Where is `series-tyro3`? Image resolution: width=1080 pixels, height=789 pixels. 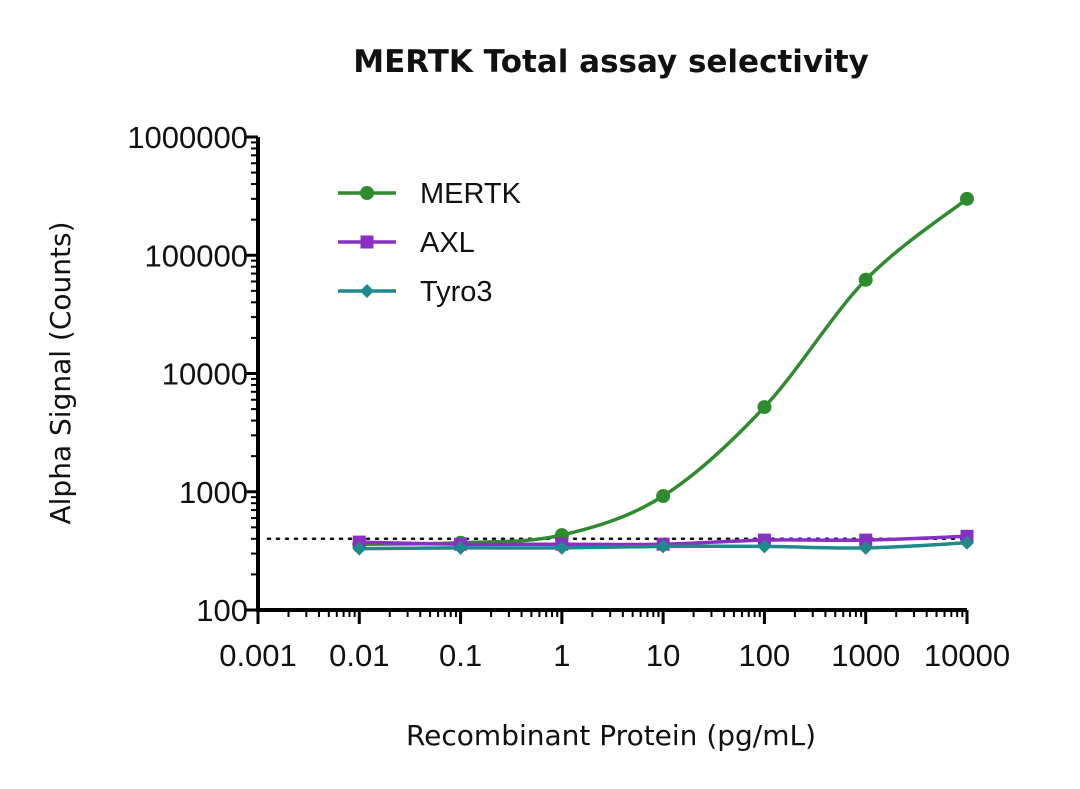 series-tyro3 is located at coordinates (663, 545).